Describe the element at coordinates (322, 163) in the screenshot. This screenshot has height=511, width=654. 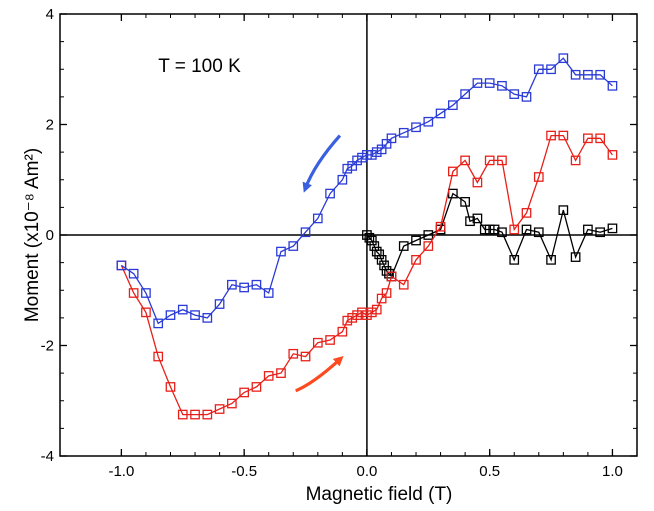
I see `sweep-down-arrow` at that location.